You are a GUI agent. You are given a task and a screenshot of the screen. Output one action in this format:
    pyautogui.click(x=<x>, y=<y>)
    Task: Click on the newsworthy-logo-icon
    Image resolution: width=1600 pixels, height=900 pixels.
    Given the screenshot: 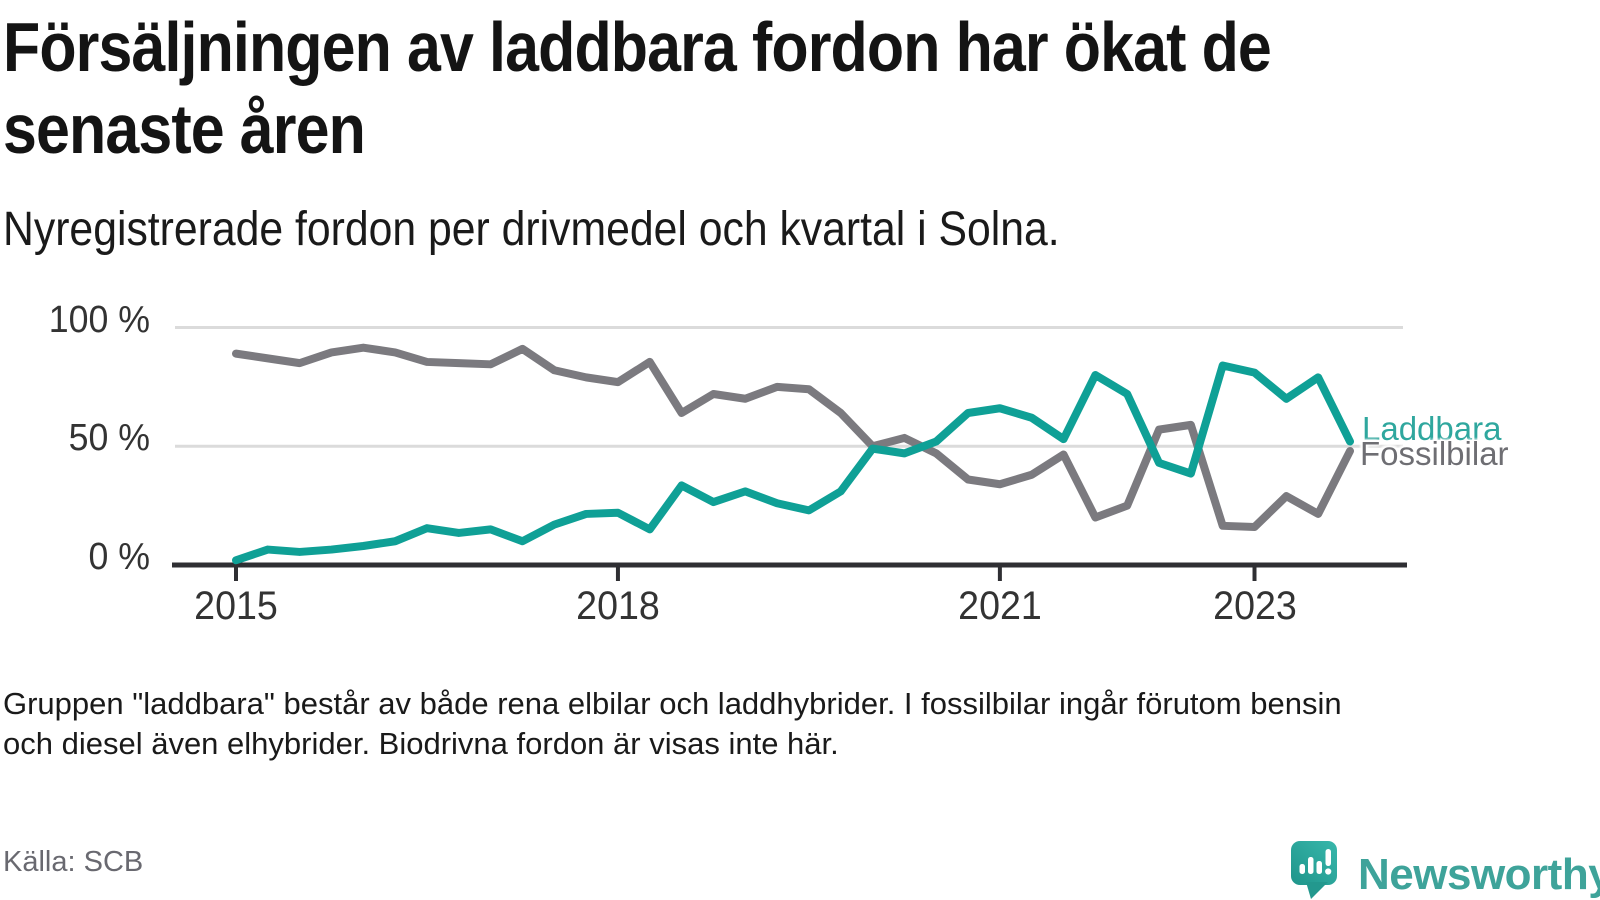 What is the action you would take?
    pyautogui.click(x=1314, y=870)
    